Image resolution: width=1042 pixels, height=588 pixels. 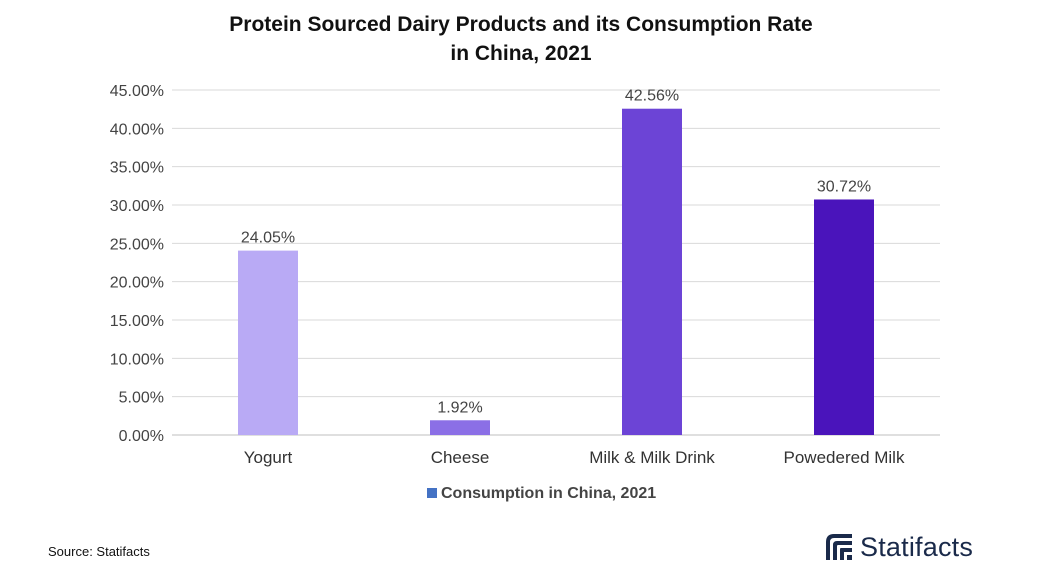 I want to click on y-tick-label: 25.00%, so click(x=137, y=244).